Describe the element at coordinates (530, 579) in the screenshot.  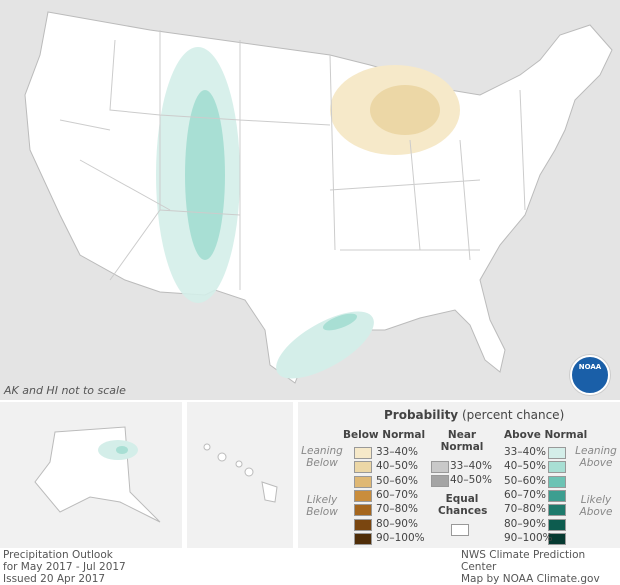
I see `credit-map: Map by NOAA Climate.gov` at that location.